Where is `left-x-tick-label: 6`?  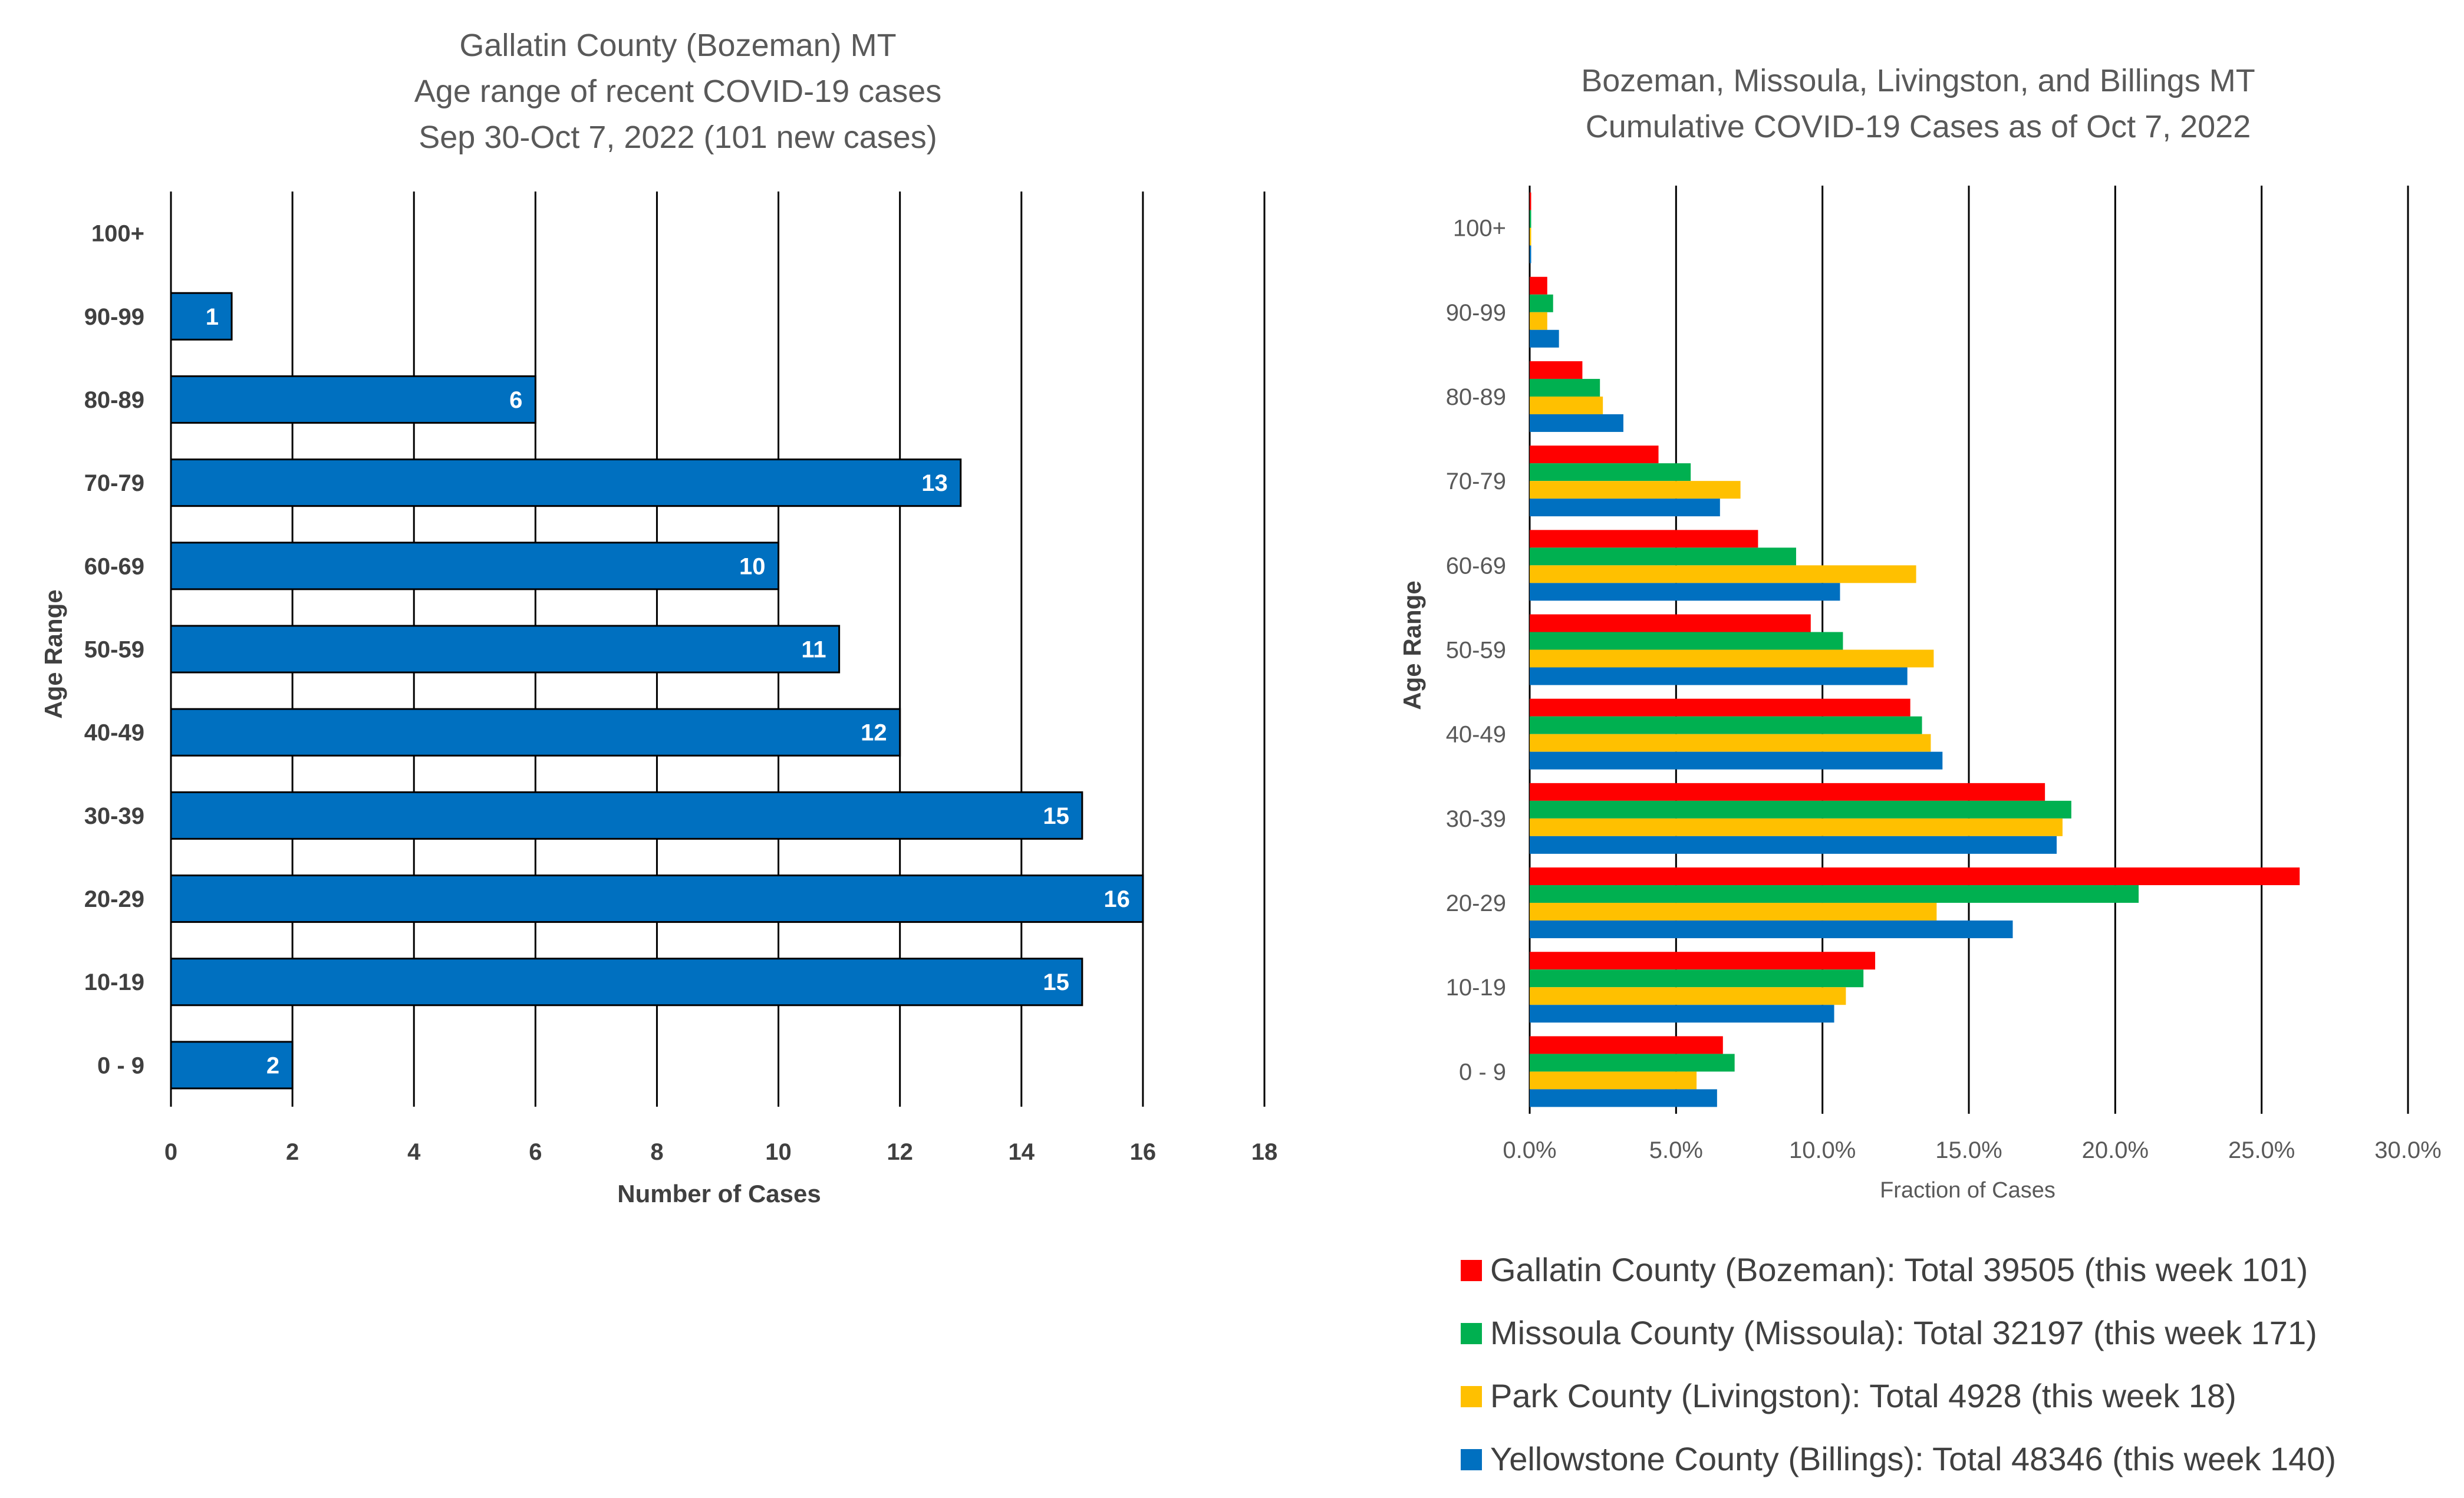
left-x-tick-label: 6 is located at coordinates (535, 1152).